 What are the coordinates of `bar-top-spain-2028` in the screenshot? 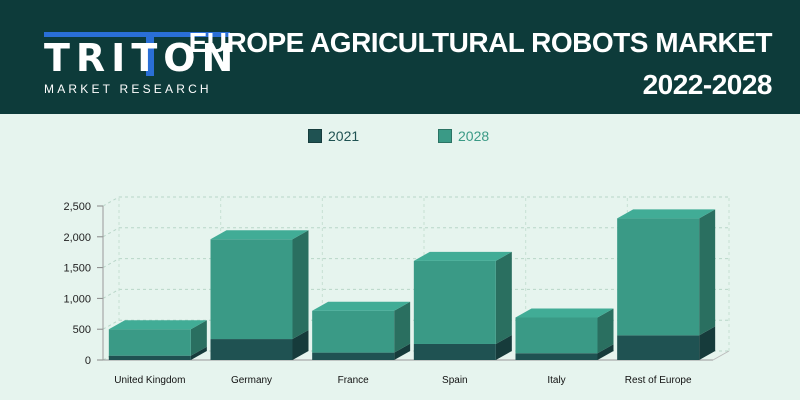 It's located at (462, 256).